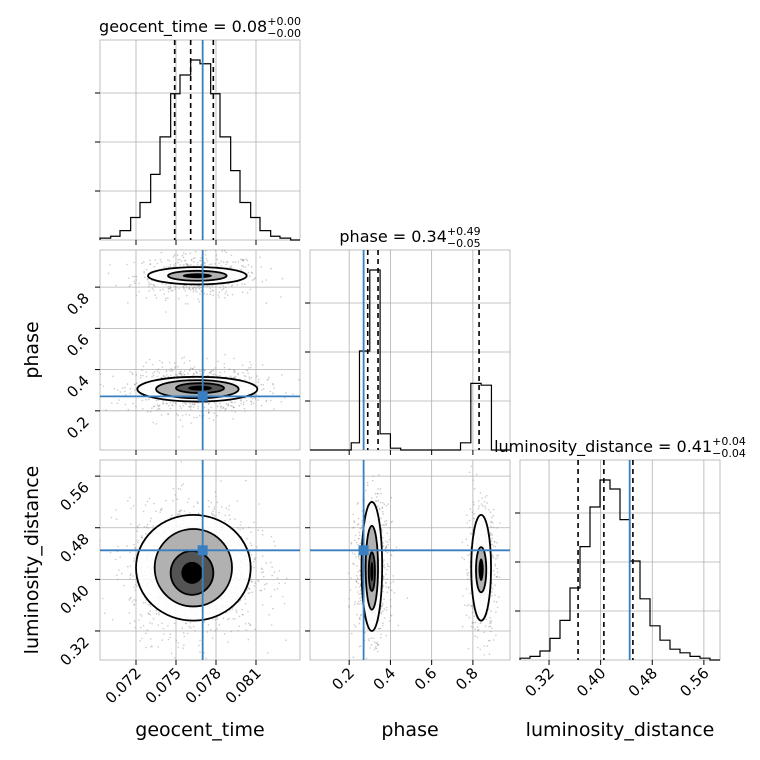  Describe the element at coordinates (426, 679) in the screenshot. I see `tick-label-phase: 0.6` at that location.